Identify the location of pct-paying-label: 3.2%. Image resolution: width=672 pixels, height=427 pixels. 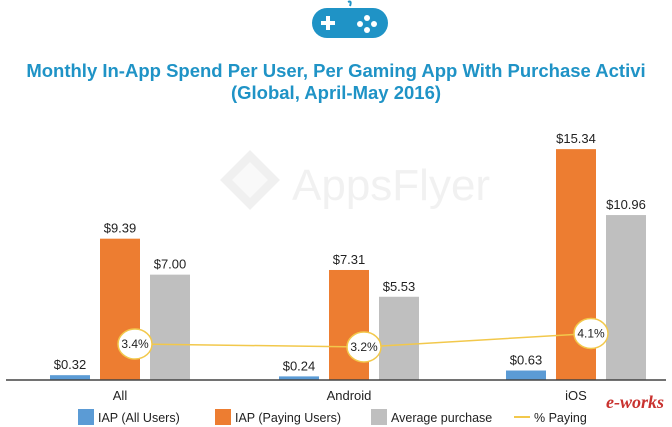
(364, 347).